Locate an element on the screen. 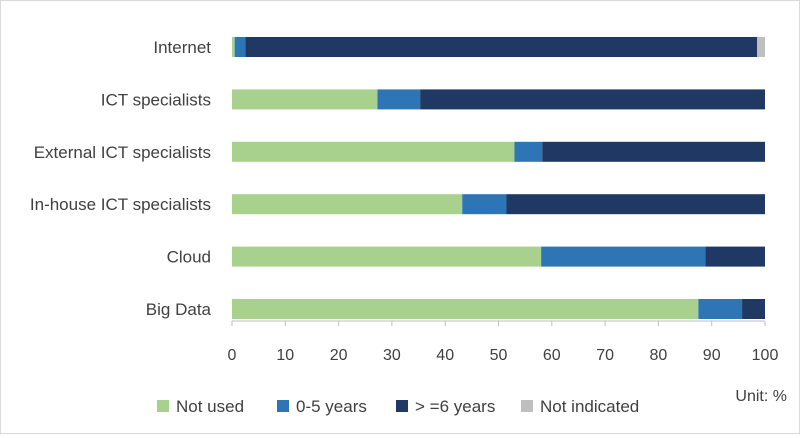 This screenshot has height=438, width=800. bar-ict-specialists-0-5-years is located at coordinates (399, 99).